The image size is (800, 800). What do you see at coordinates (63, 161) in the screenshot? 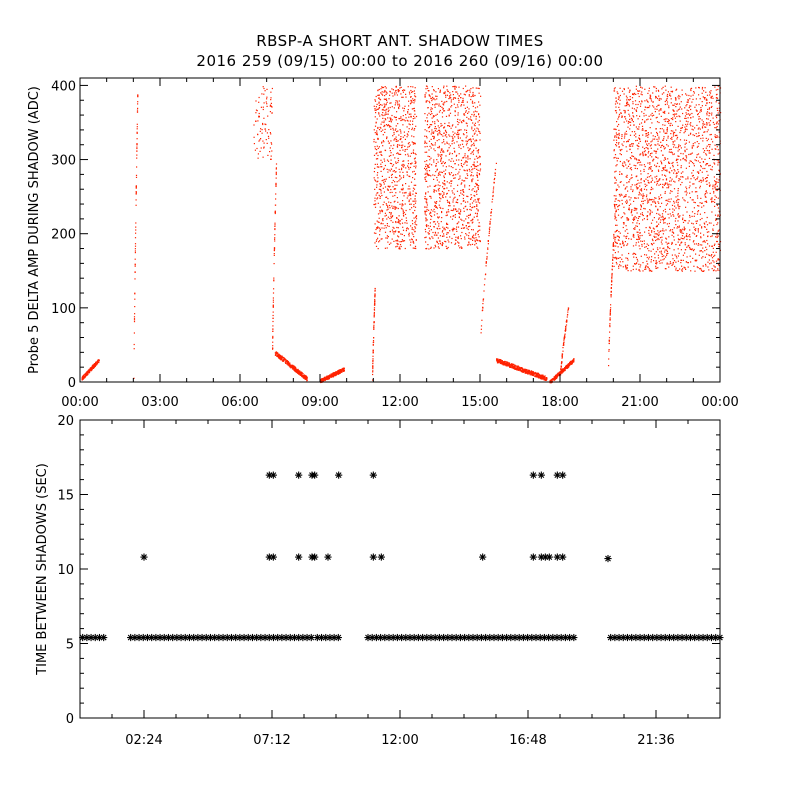
I see `top-y-tick-label: 300` at bounding box center [63, 161].